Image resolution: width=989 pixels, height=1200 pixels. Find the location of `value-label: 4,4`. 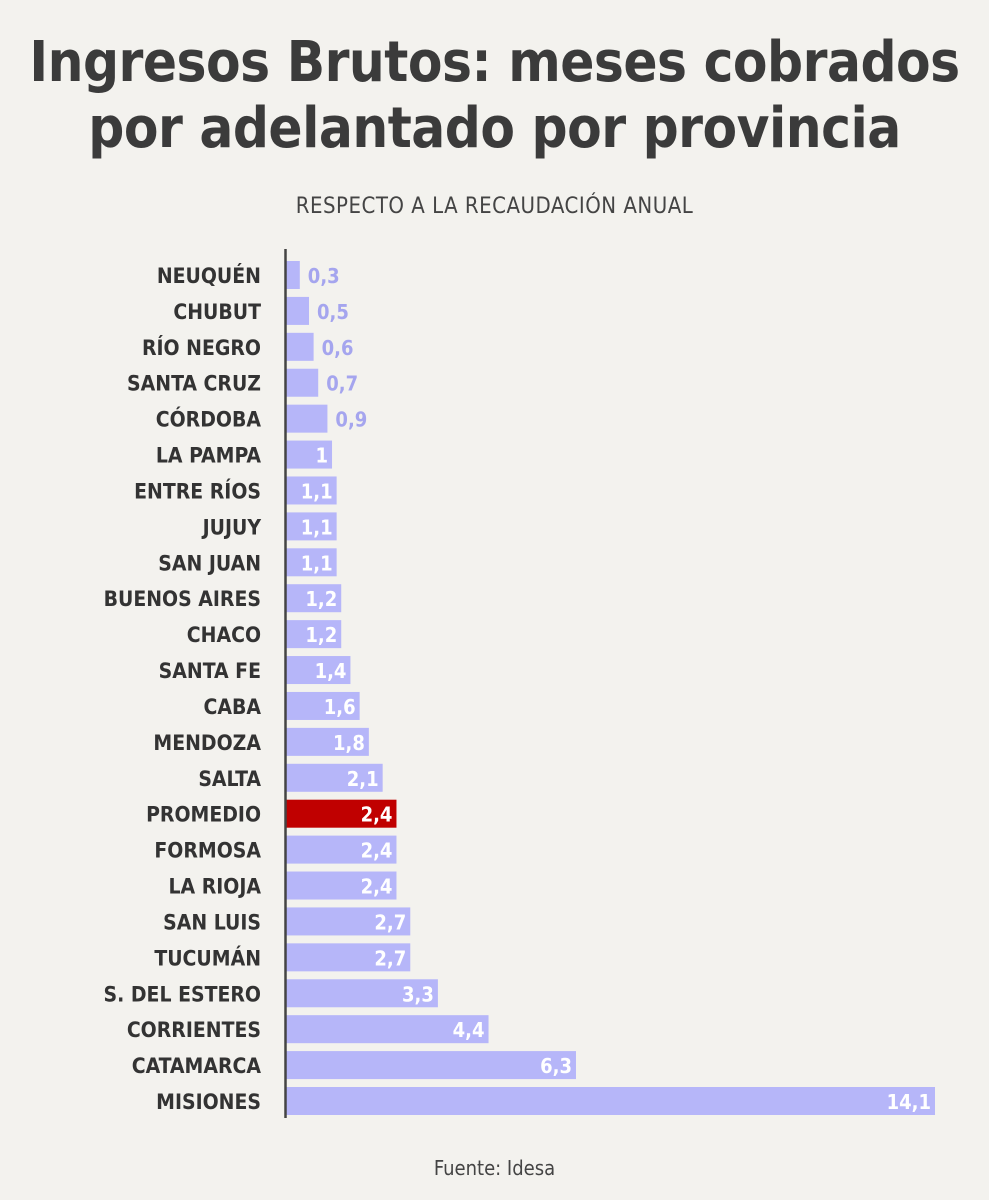

value-label: 4,4 is located at coordinates (469, 1030).